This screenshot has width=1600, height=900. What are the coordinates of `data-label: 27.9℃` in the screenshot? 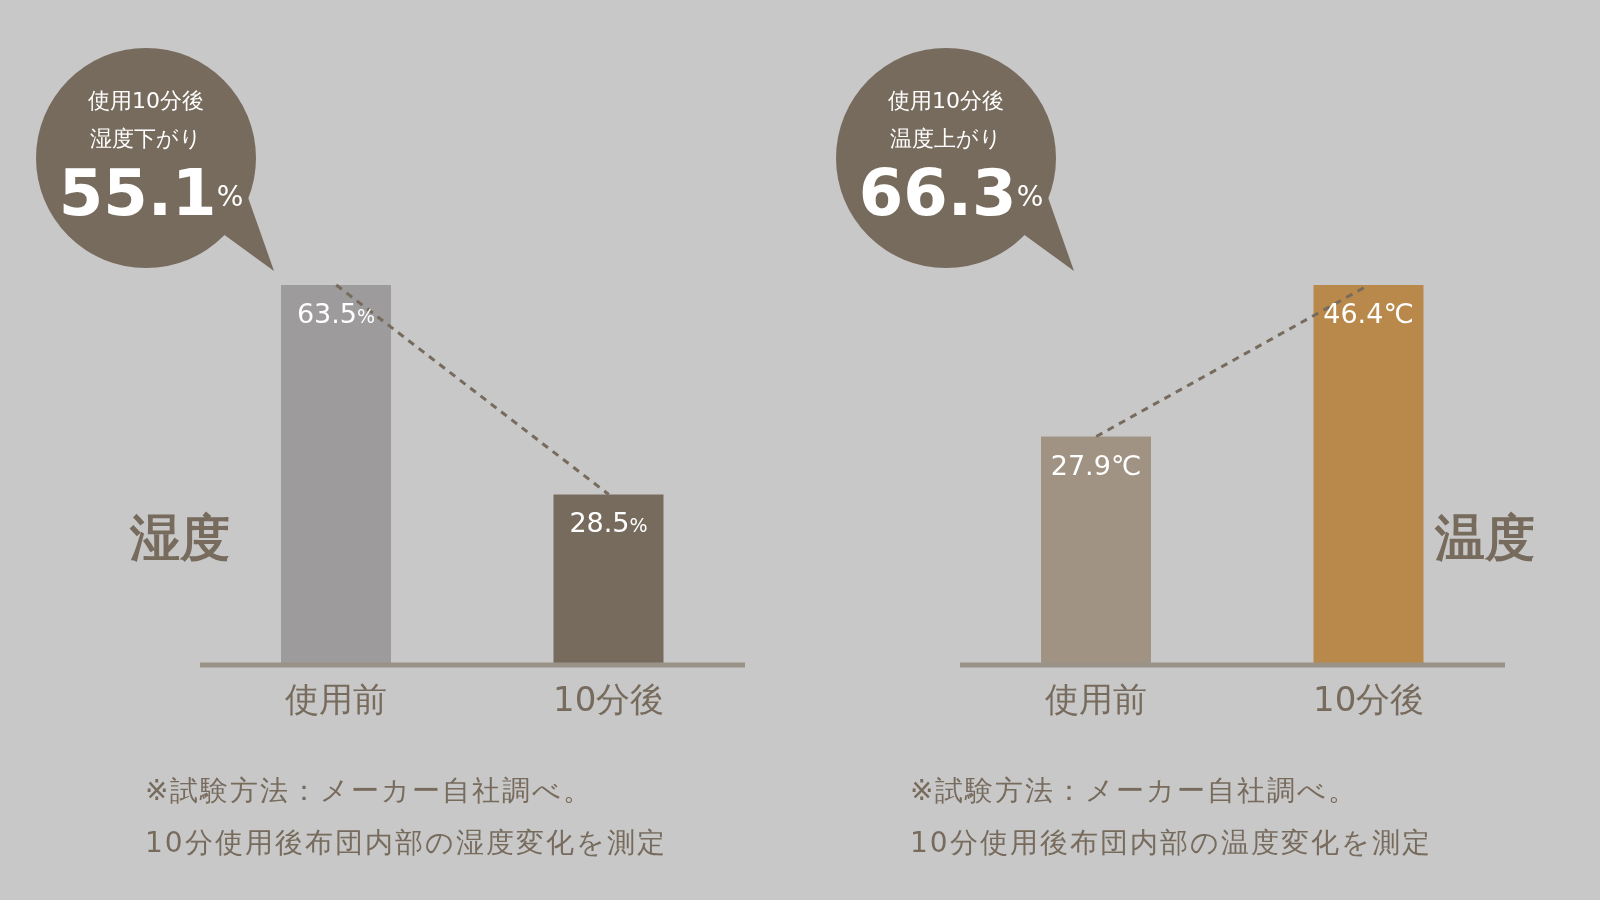 It's located at (1096, 465).